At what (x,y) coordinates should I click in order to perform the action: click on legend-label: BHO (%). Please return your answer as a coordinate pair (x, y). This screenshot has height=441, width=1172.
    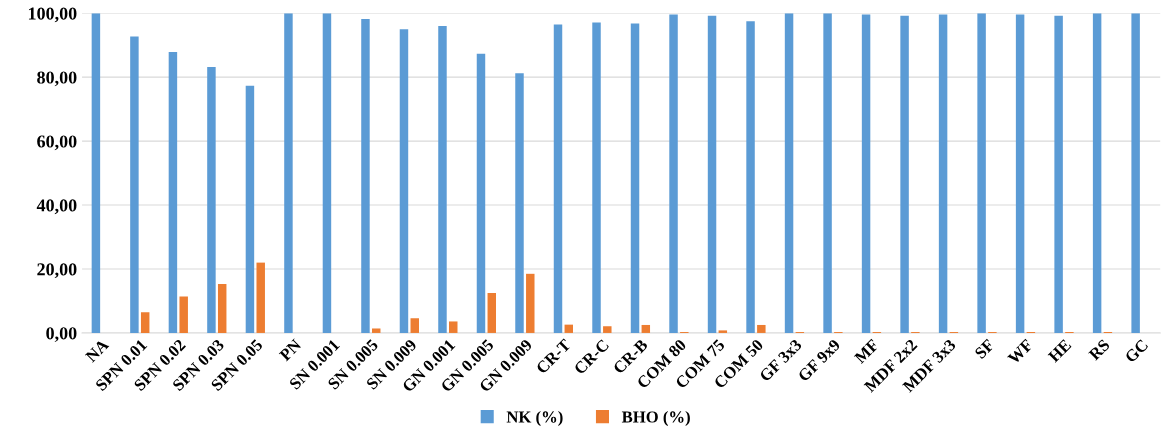
    Looking at the image, I should click on (655, 418).